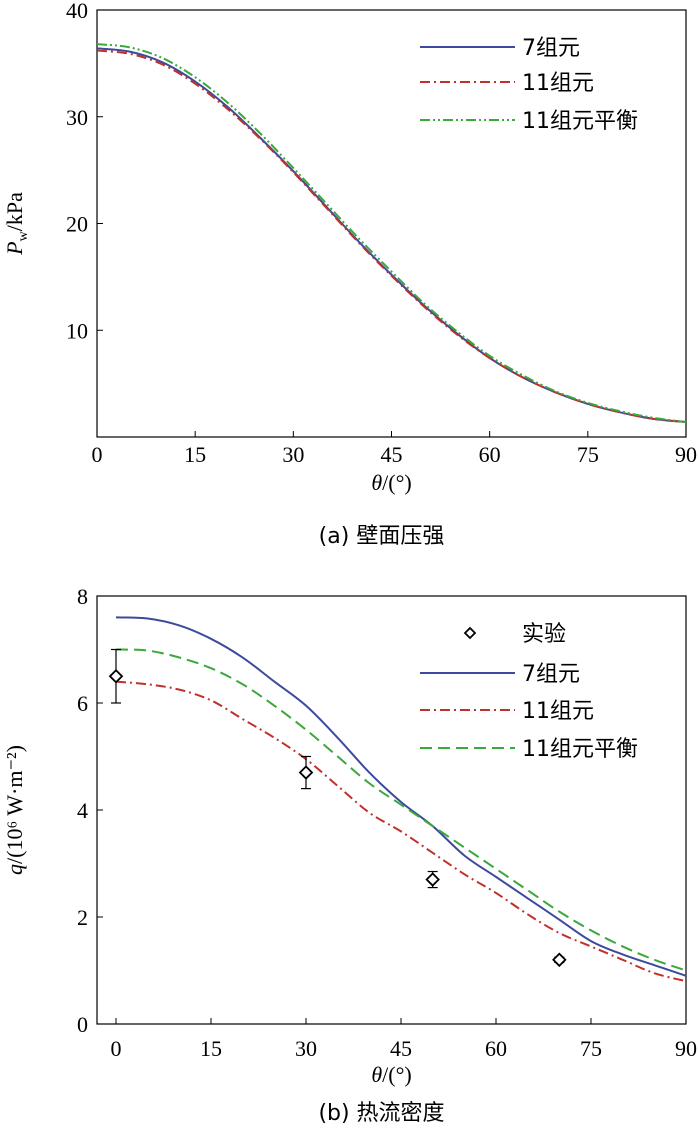 This screenshot has height=1131, width=700. Describe the element at coordinates (381, 1113) in the screenshot. I see `chart-caption: (b) 热流密度` at that location.